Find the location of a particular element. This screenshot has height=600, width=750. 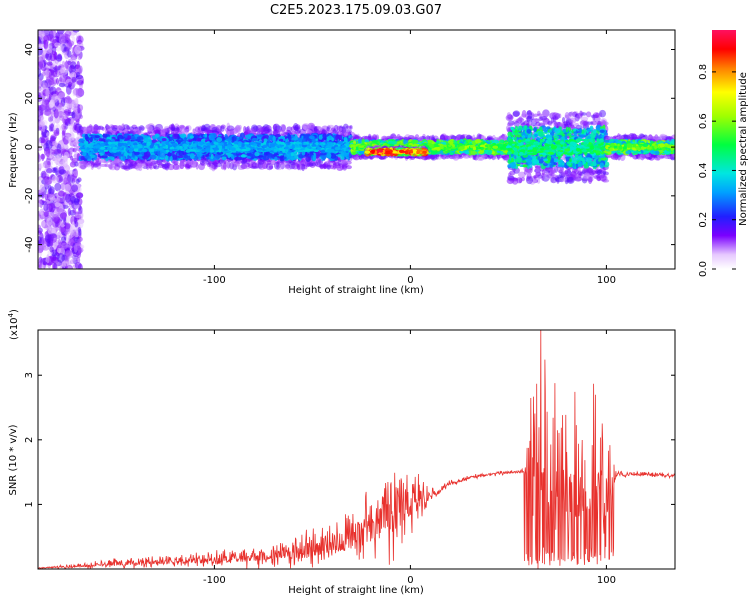

colorbar-gradient is located at coordinates (724, 149).